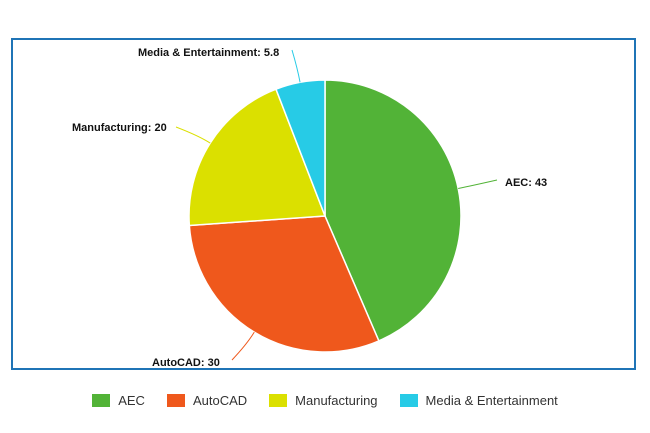  Describe the element at coordinates (186, 363) in the screenshot. I see `data-label-autocad: AutoCAD: 30` at that location.